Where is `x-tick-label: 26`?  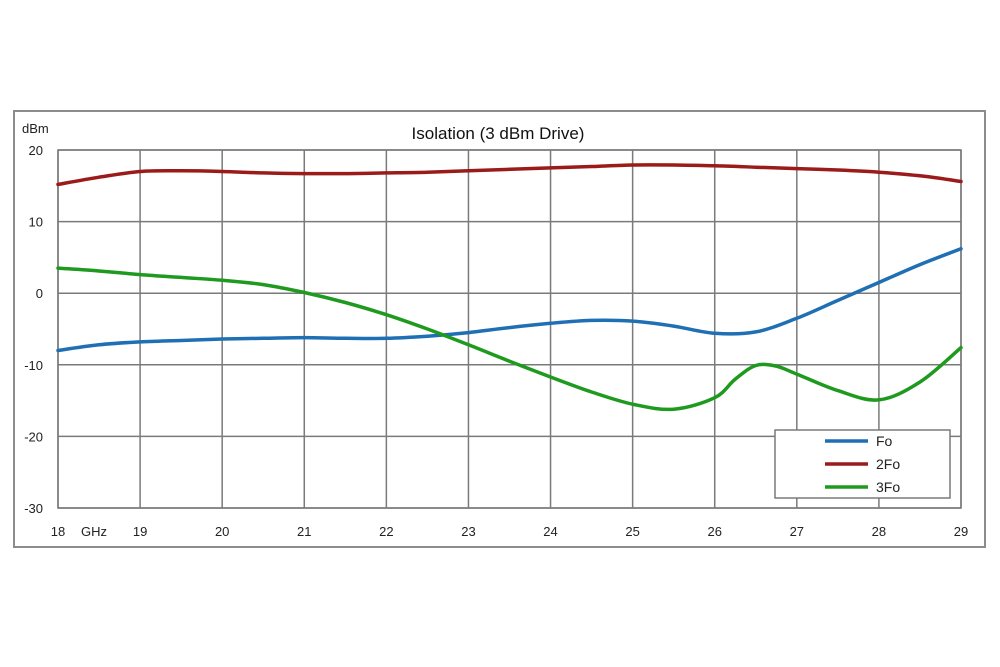
x-tick-label: 26 is located at coordinates (714, 531).